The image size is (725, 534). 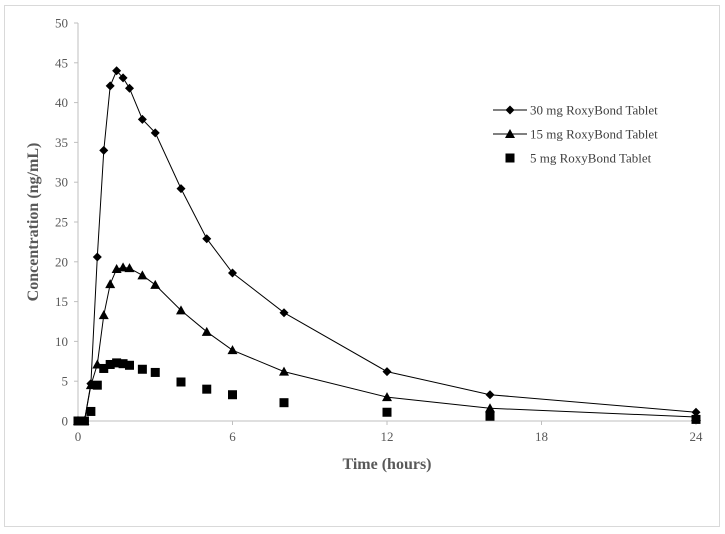 What do you see at coordinates (61, 301) in the screenshot?
I see `y-tick-label: 15` at bounding box center [61, 301].